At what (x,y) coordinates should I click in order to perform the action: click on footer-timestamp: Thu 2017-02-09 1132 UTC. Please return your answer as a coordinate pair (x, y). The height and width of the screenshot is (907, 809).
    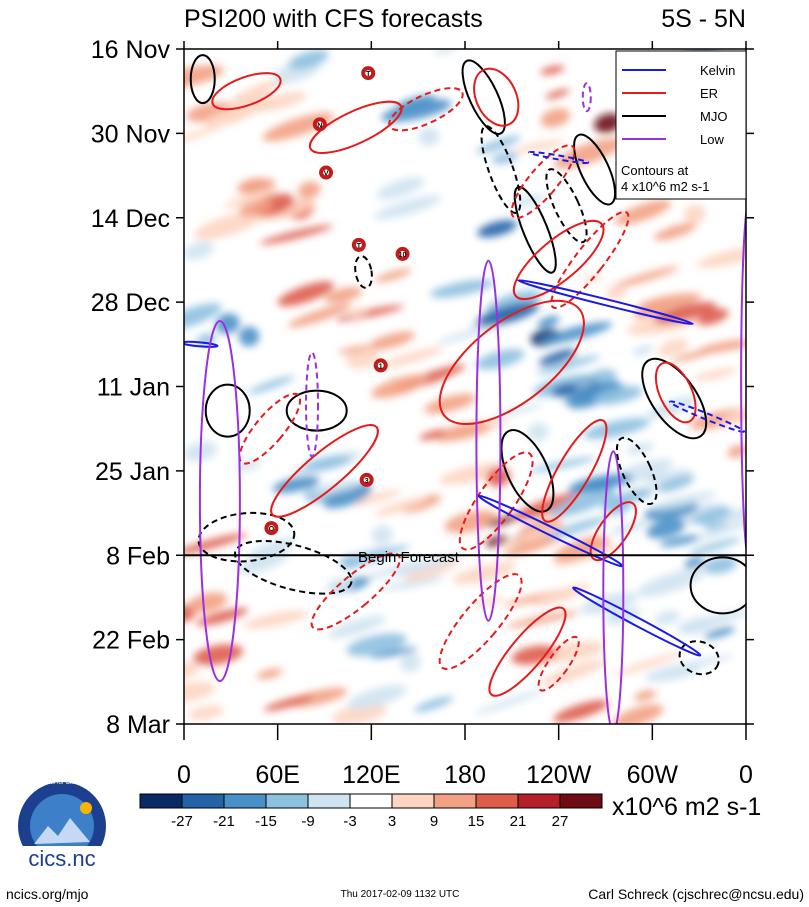
    Looking at the image, I should click on (400, 894).